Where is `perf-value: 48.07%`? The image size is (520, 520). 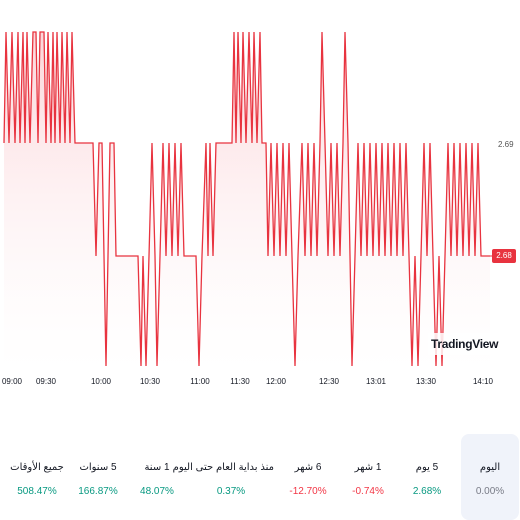 perf-value: 48.07% is located at coordinates (157, 491).